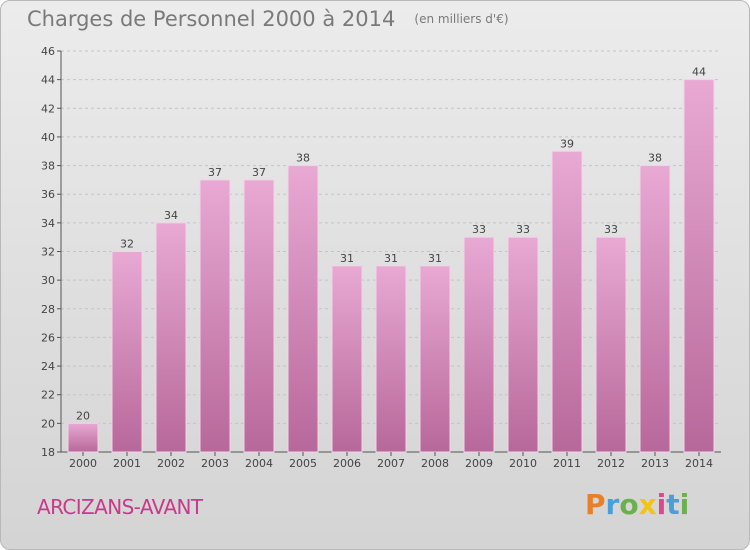 This screenshot has height=550, width=750. What do you see at coordinates (171, 463) in the screenshot?
I see `x-tick-label: 2002` at bounding box center [171, 463].